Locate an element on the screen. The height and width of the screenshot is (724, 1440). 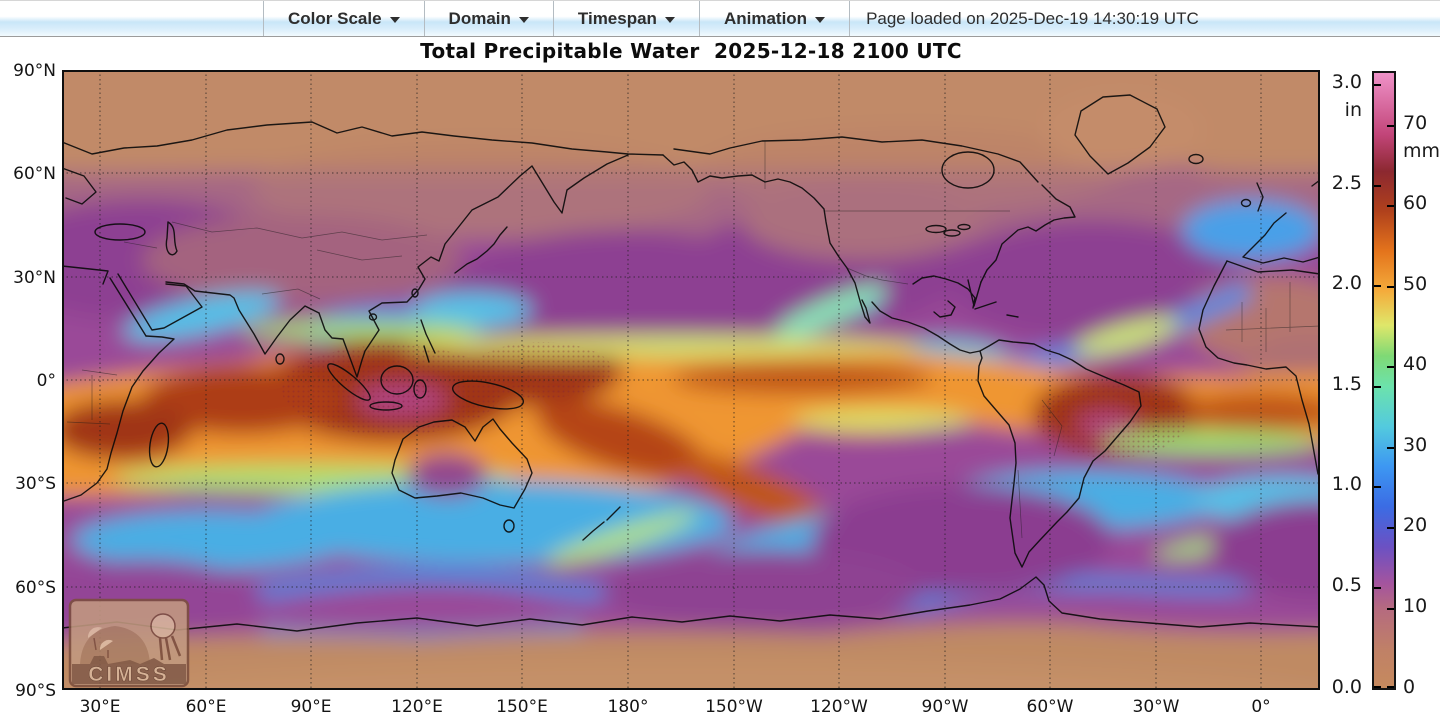
menu-animation: Animation is located at coordinates (773, 18).